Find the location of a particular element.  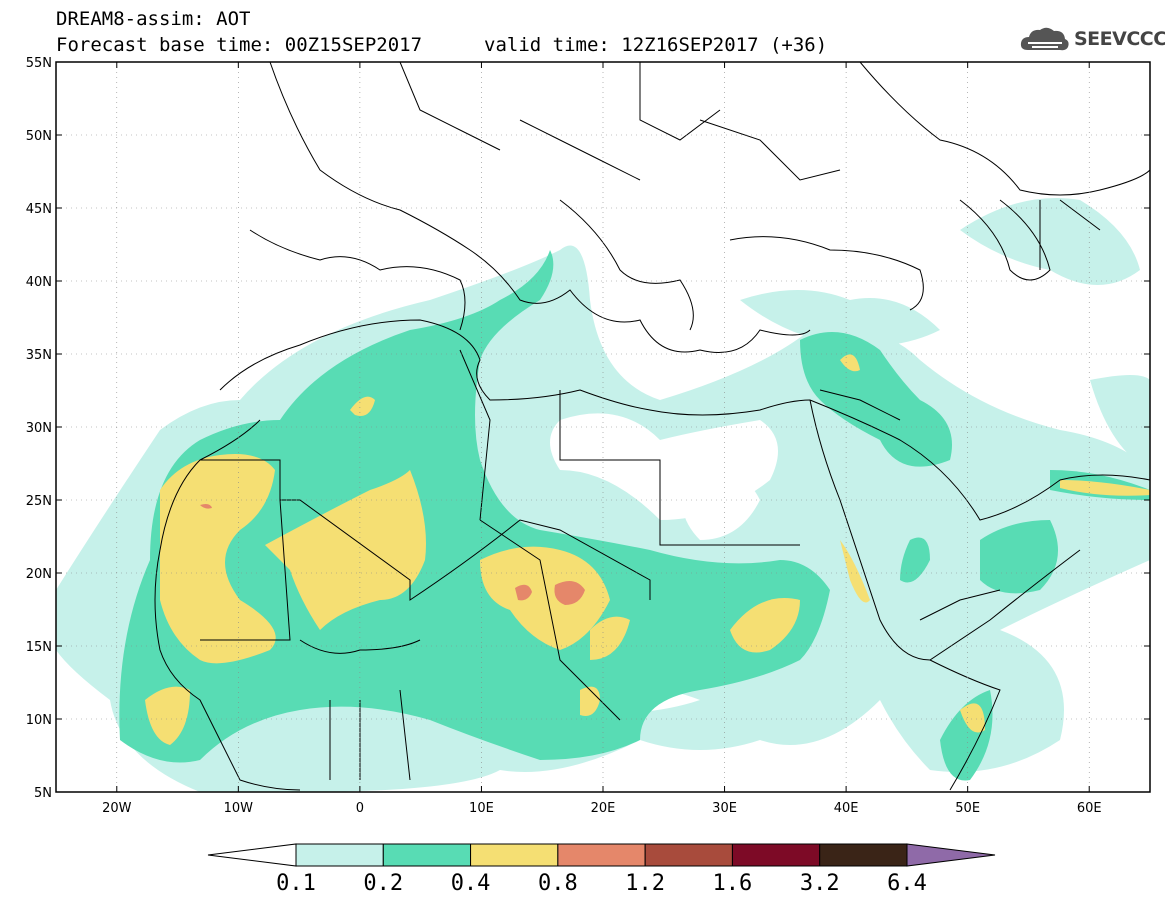

x-tick-label: 40E is located at coordinates (846, 808).